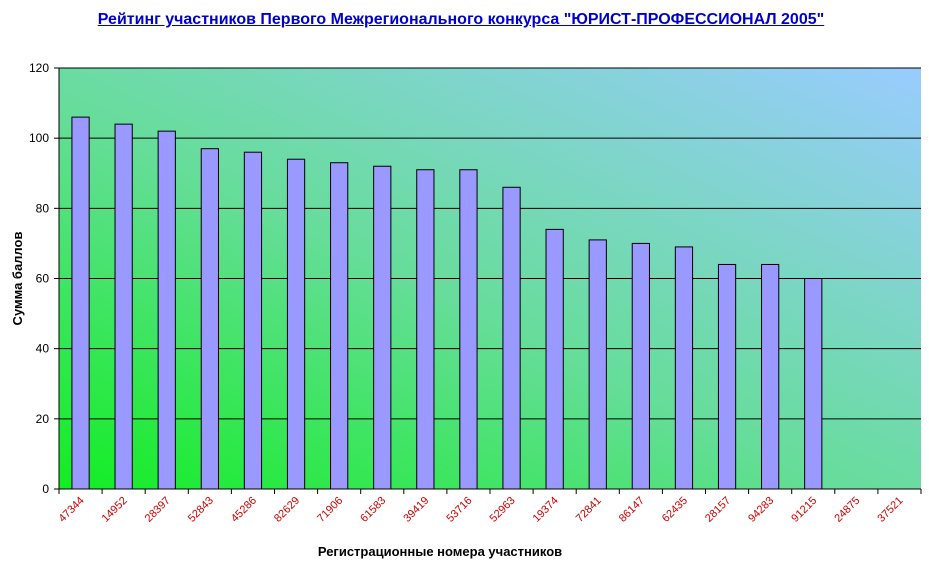  What do you see at coordinates (39, 138) in the screenshot?
I see `y-tick-label: 100` at bounding box center [39, 138].